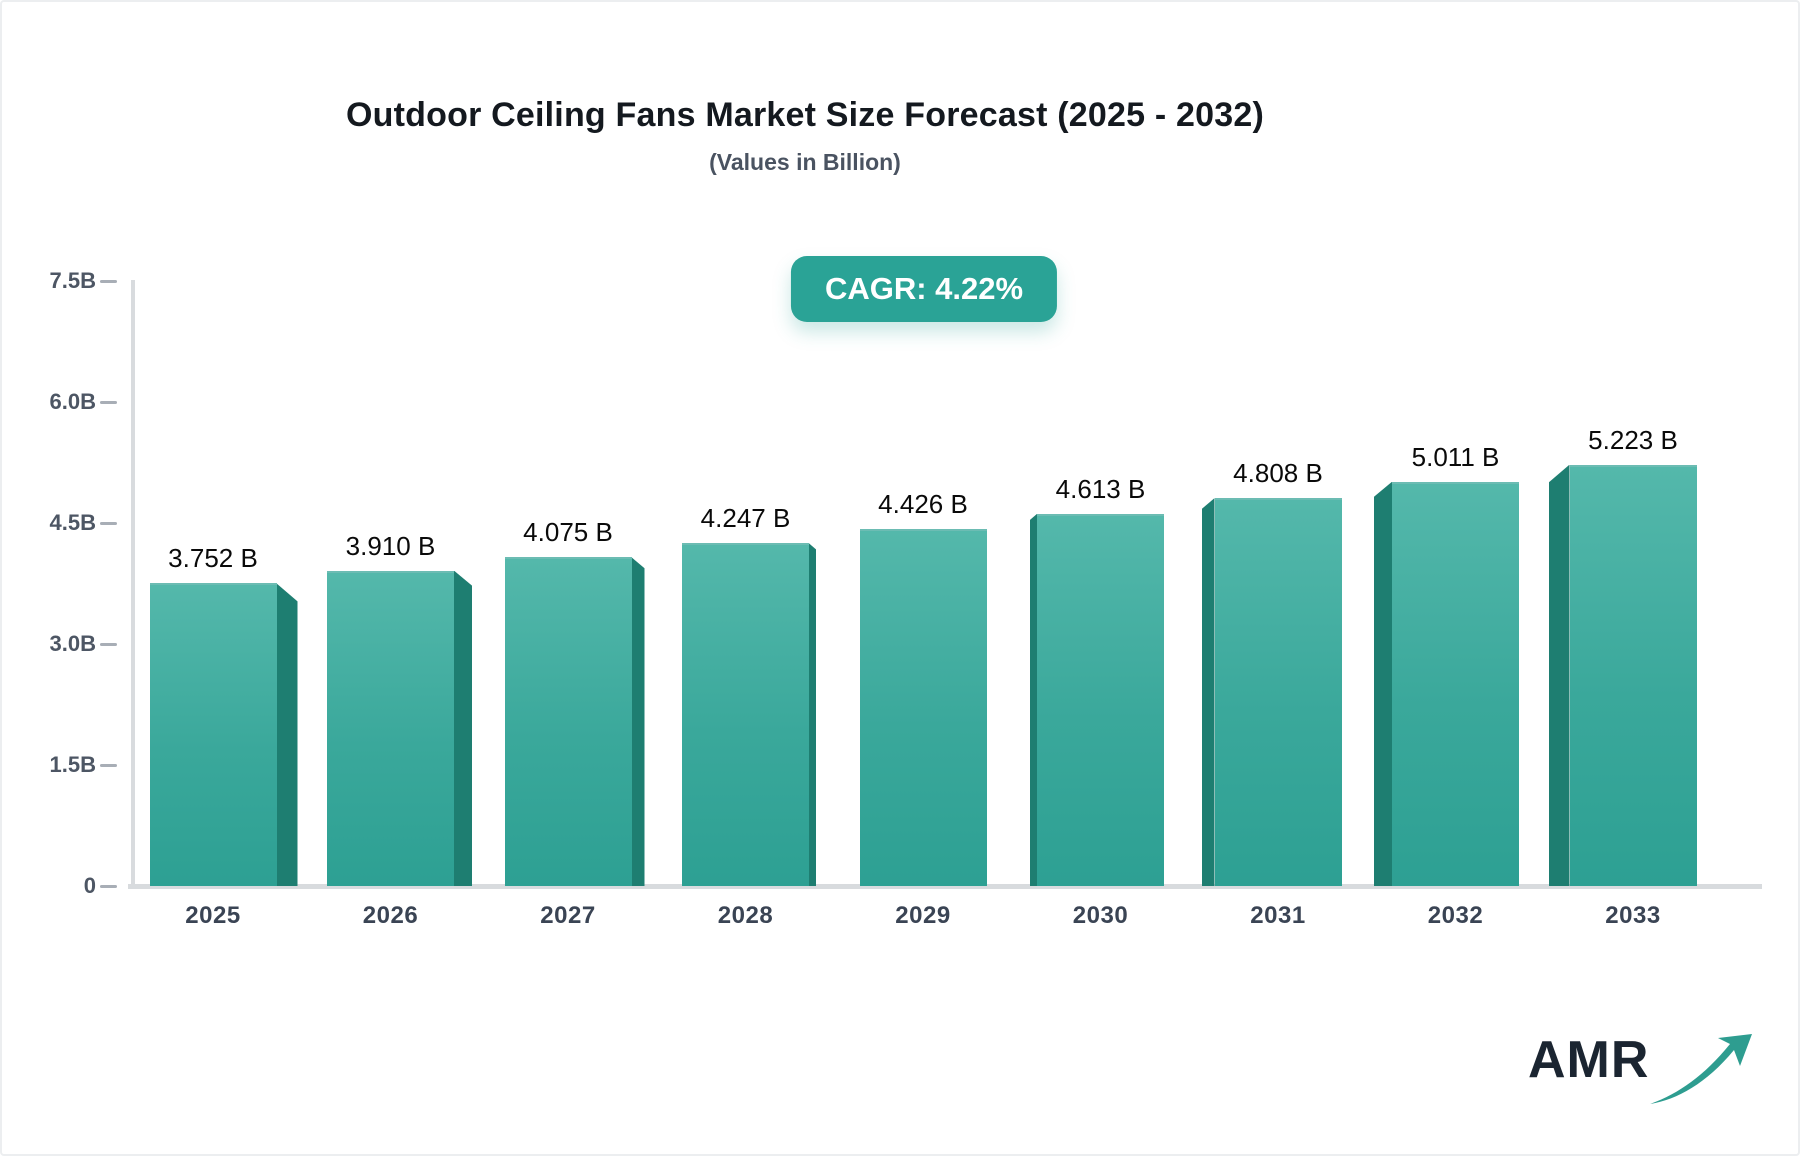 The width and height of the screenshot is (1800, 1156). Describe the element at coordinates (213, 558) in the screenshot. I see `bar-value-label: 3.752 B` at that location.